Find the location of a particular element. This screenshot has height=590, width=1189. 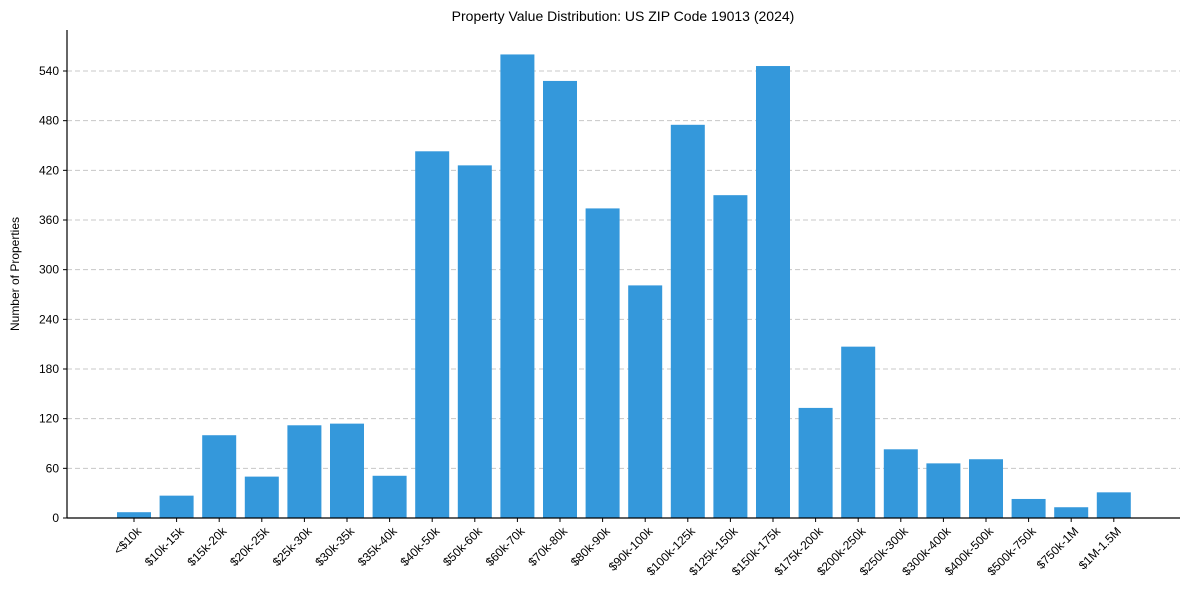

y-tick-label: 420 is located at coordinates (49, 170).